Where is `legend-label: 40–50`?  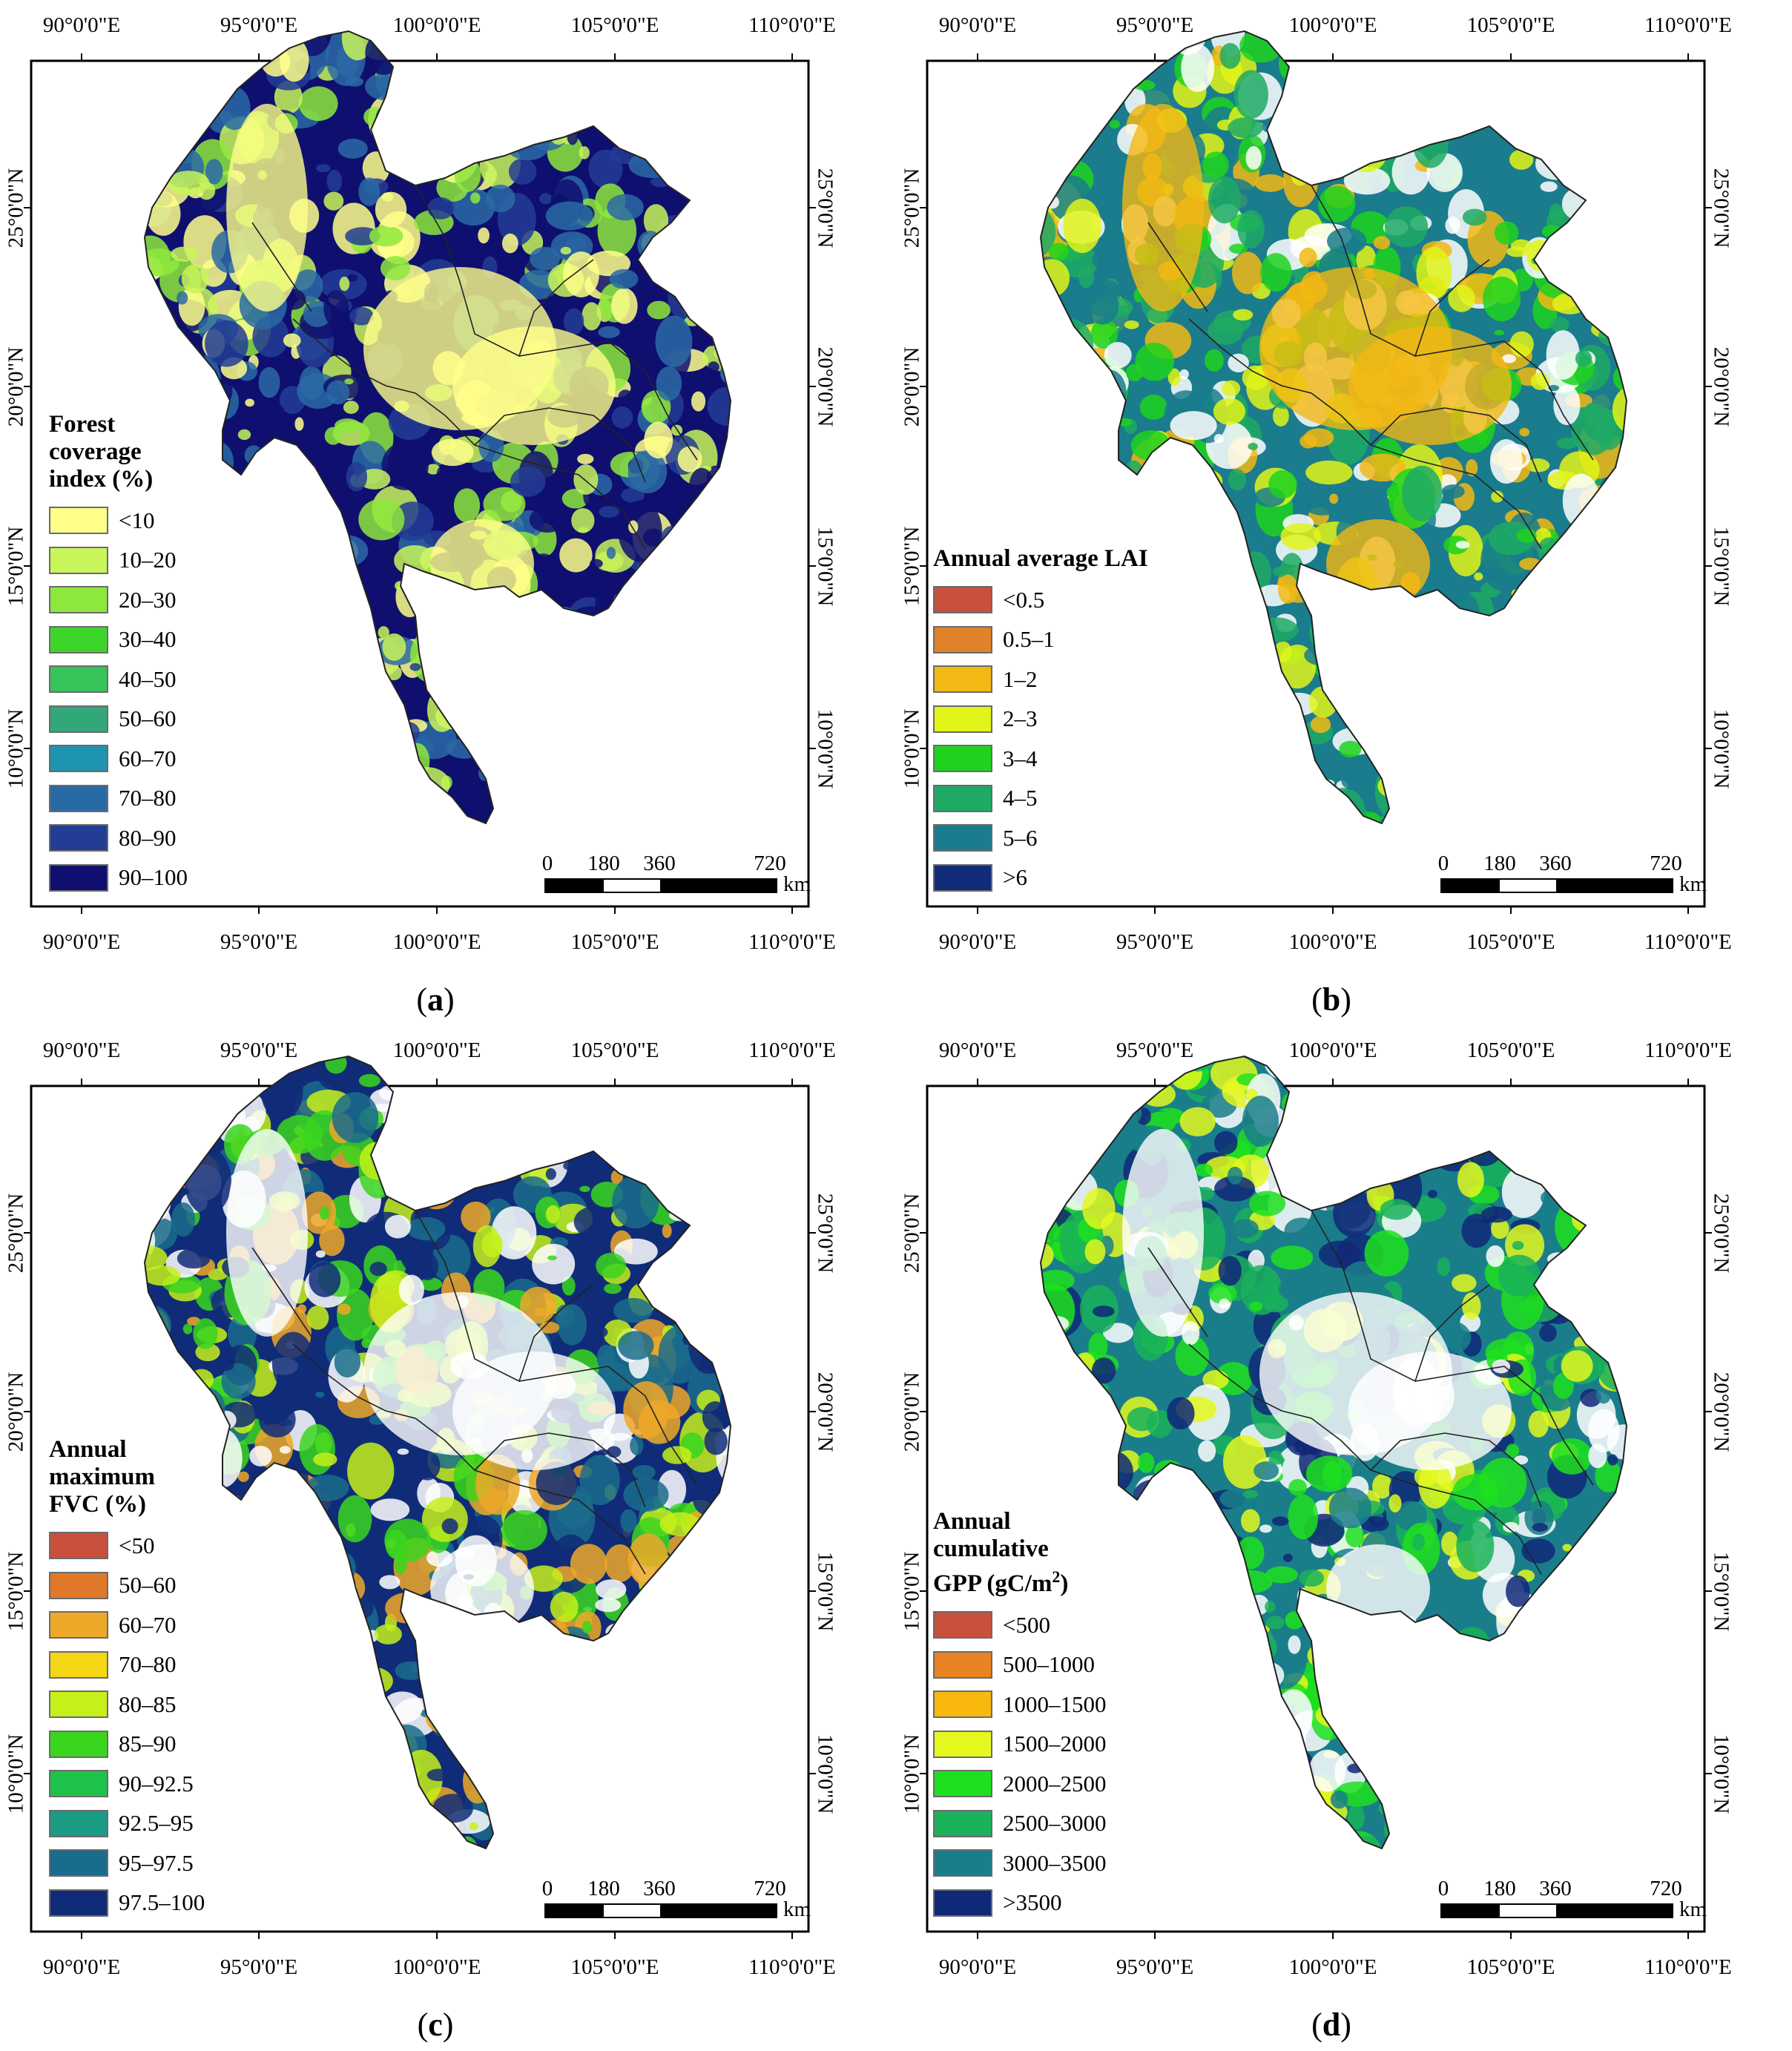
legend-label: 40–50 is located at coordinates (148, 678).